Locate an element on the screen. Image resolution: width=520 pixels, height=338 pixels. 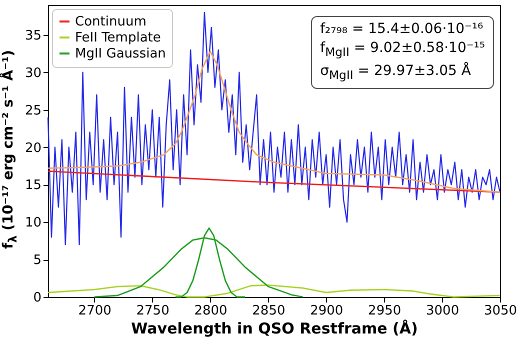
y-tick-label: 20 is located at coordinates (33, 148).